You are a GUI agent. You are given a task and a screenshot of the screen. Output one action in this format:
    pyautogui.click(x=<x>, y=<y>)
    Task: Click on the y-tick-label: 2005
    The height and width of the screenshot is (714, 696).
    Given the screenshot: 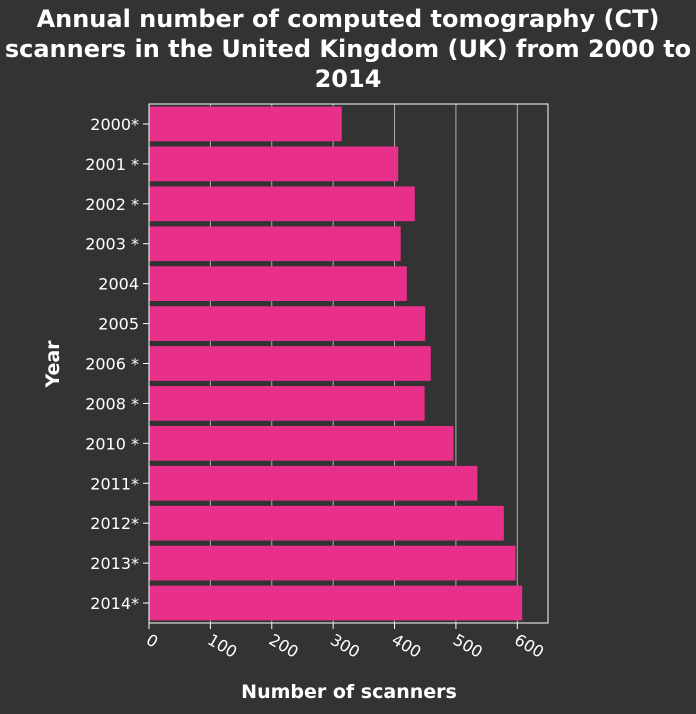 What is the action you would take?
    pyautogui.click(x=118, y=324)
    